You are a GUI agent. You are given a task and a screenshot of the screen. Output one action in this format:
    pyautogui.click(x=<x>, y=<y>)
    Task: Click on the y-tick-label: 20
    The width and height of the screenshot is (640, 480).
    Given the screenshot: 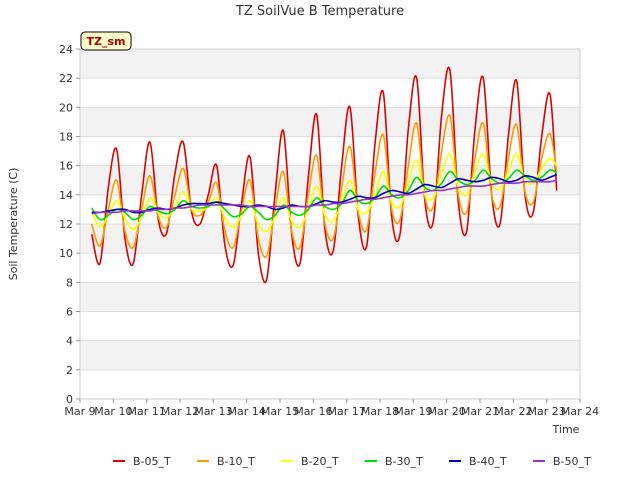 What is the action you would take?
    pyautogui.click(x=66, y=107)
    